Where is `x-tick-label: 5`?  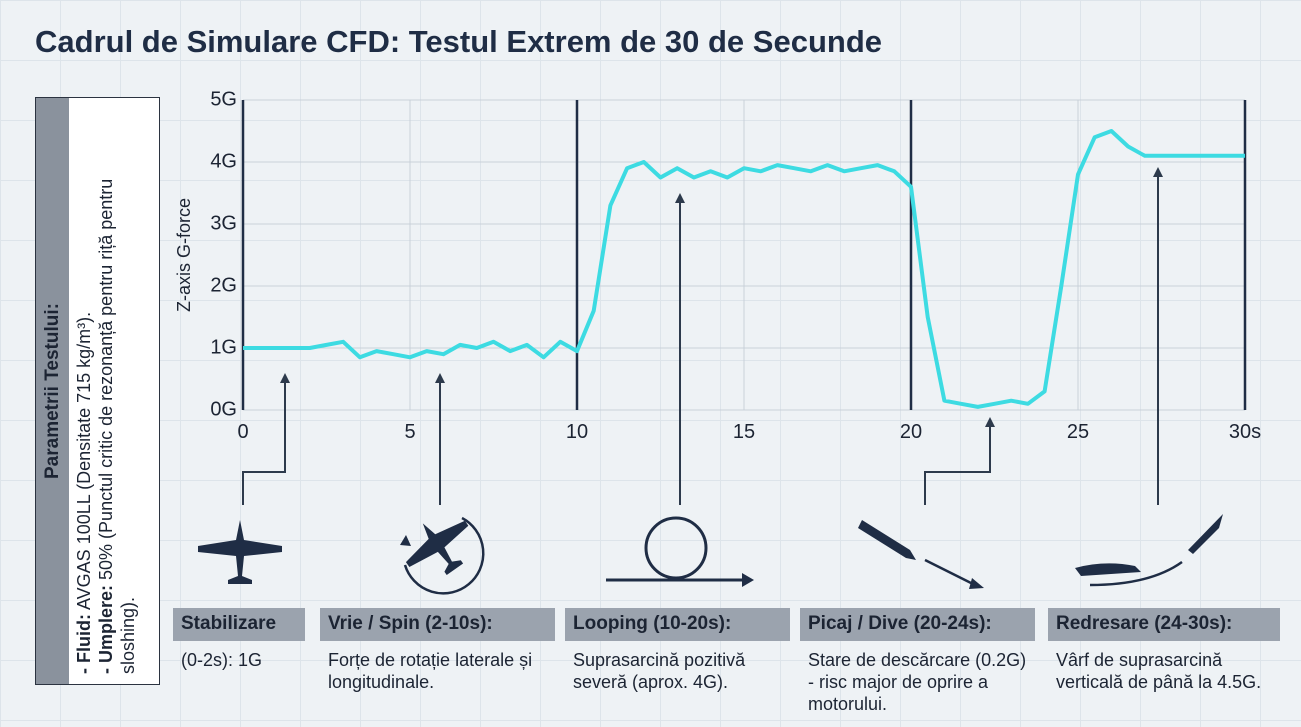
x-tick-label: 5 is located at coordinates (409, 432).